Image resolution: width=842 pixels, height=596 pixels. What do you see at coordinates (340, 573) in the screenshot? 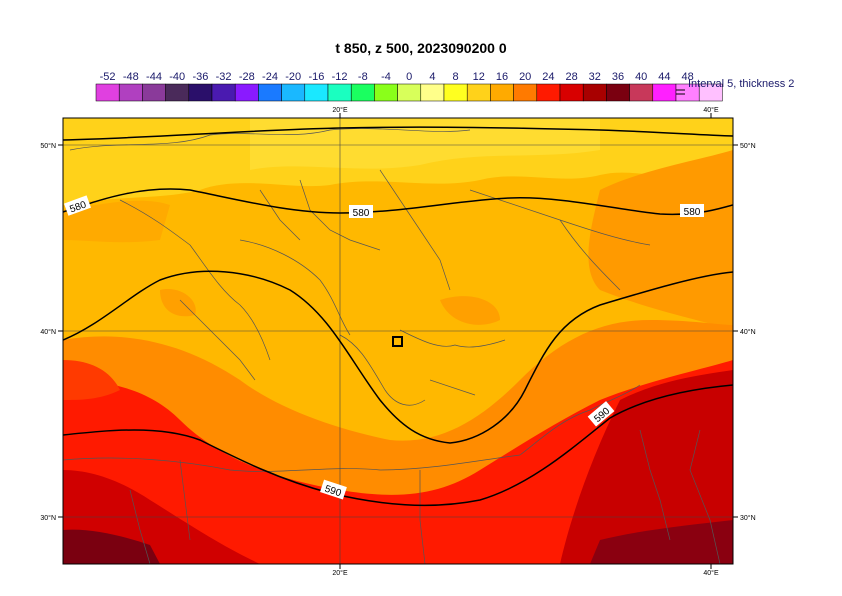
I see `lon-label-bottom: 20°E` at bounding box center [340, 573].